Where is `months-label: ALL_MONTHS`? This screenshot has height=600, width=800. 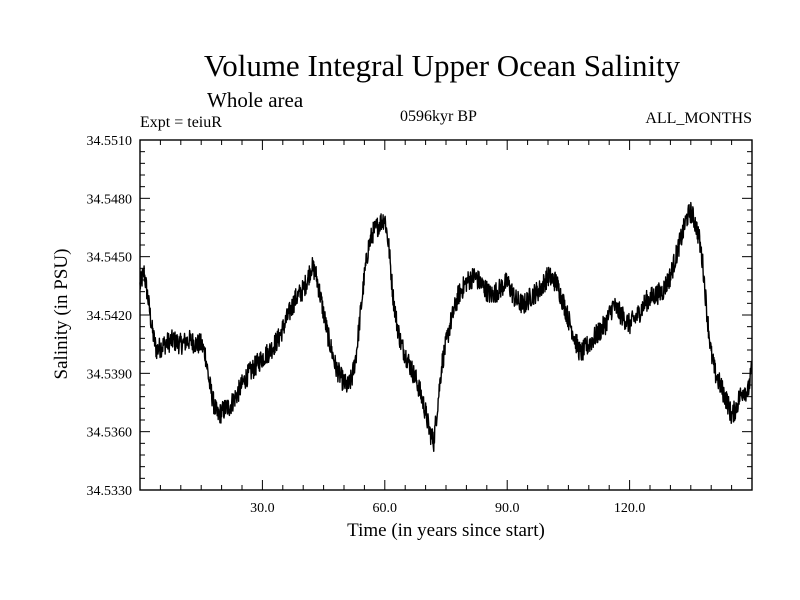
months-label: ALL_MONTHS is located at coordinates (698, 118).